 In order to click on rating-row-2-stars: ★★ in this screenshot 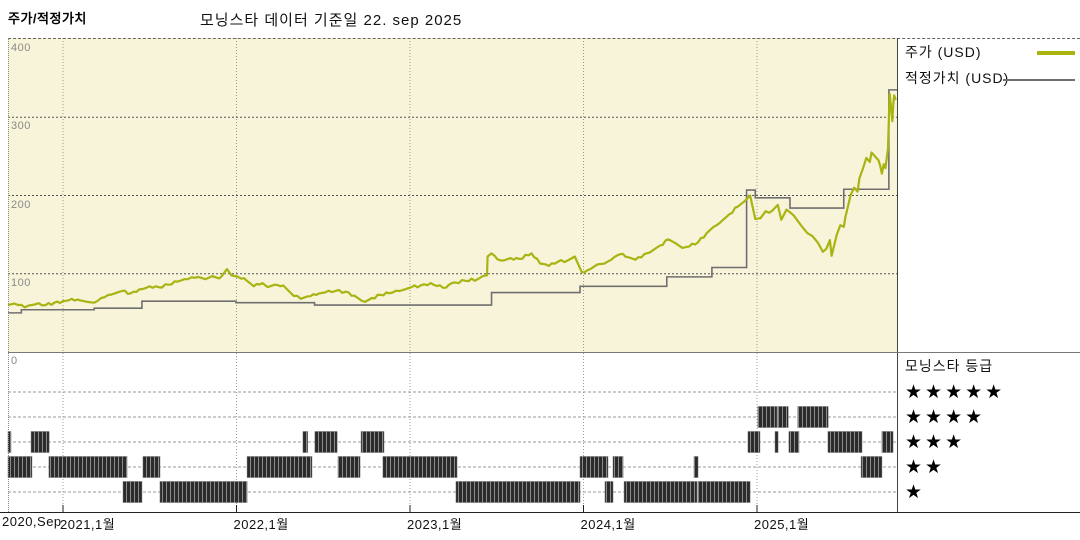, I will do `click(925, 467)`.